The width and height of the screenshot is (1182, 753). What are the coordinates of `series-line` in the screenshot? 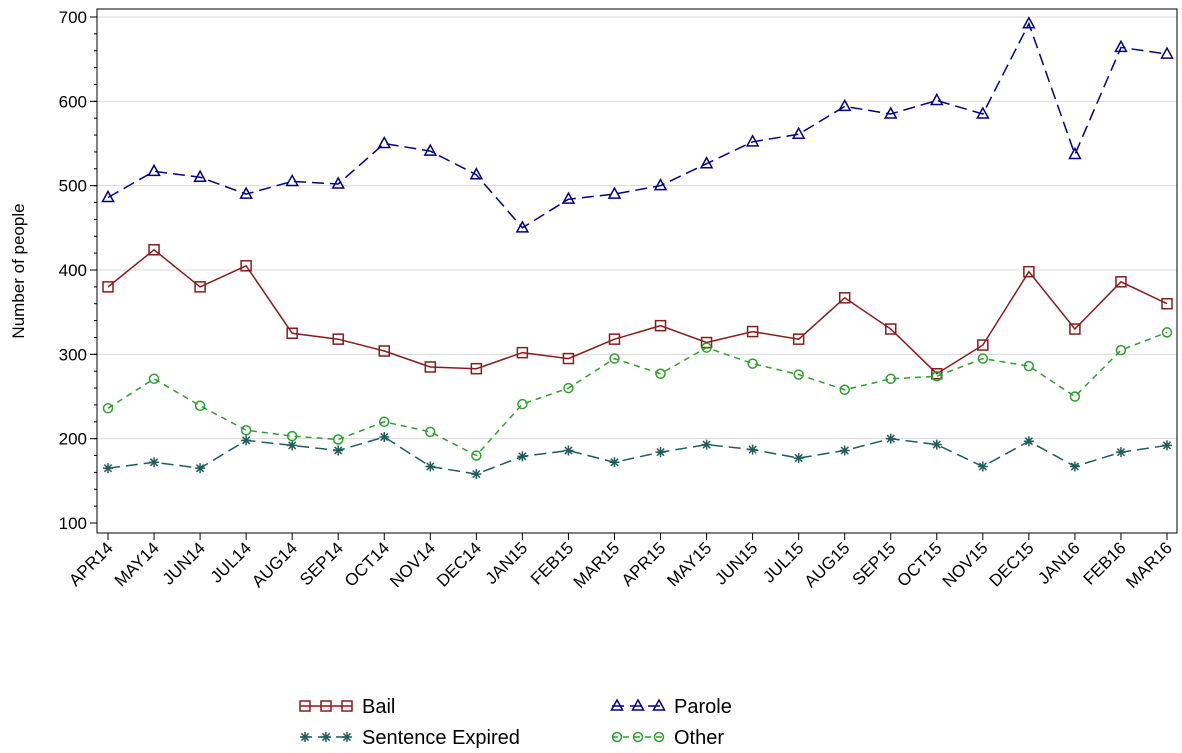 It's located at (637, 455).